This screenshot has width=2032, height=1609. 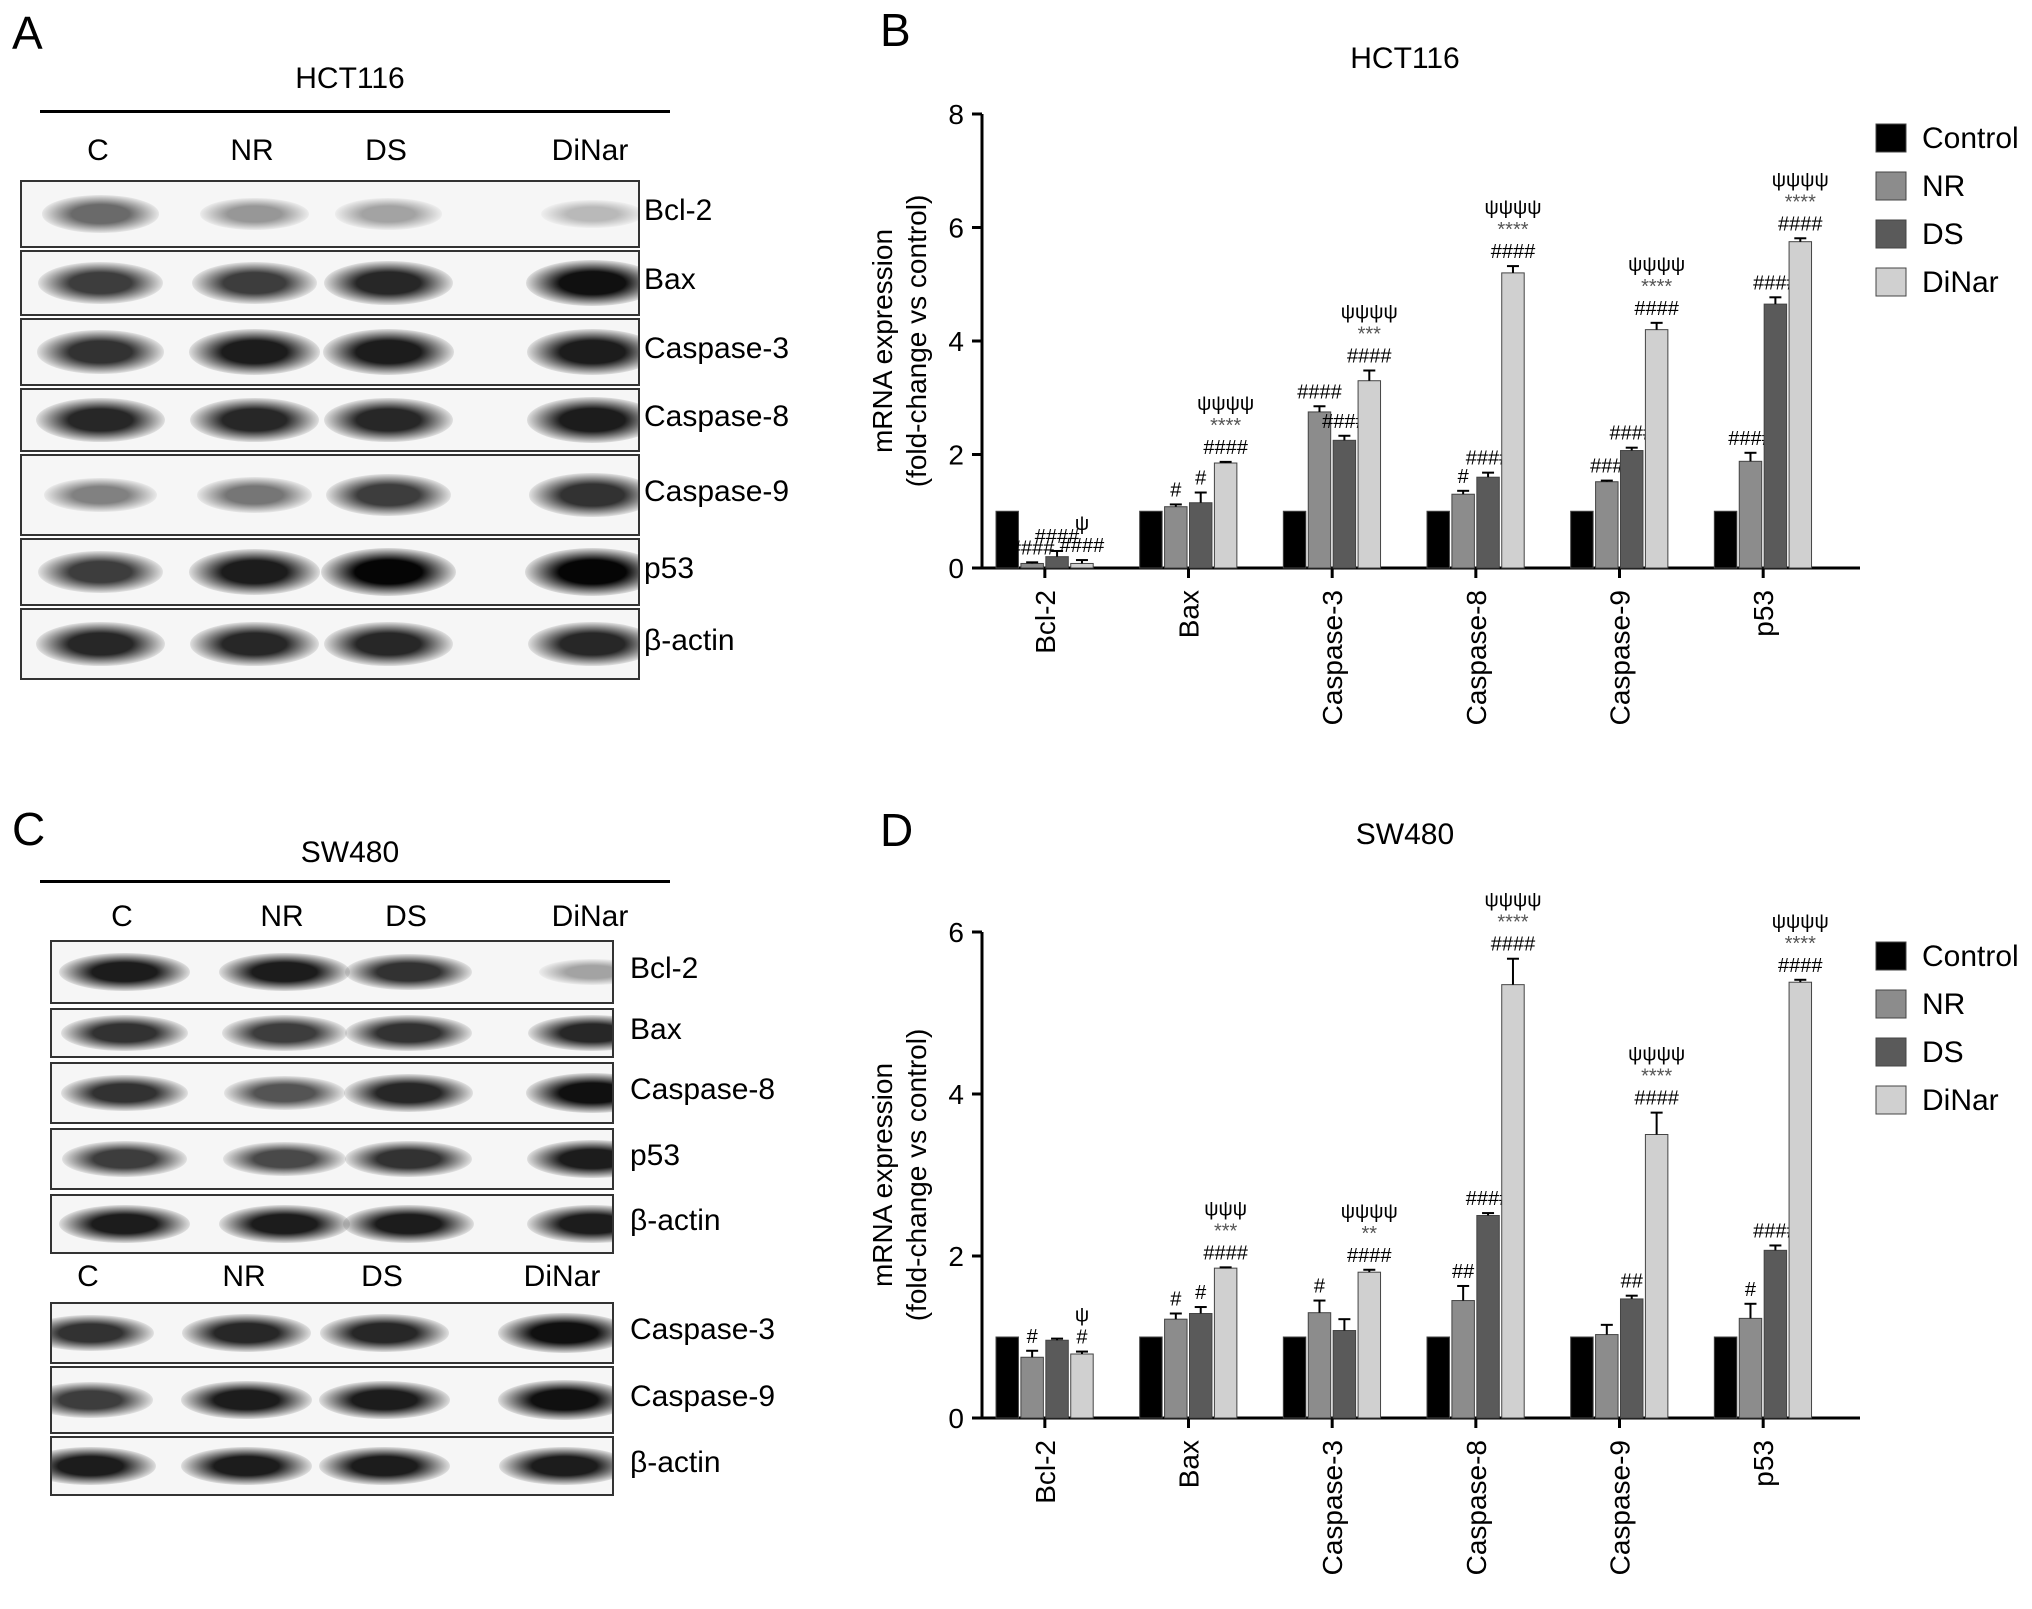 What do you see at coordinates (1405, 834) in the screenshot?
I see `chart-title: SW480` at bounding box center [1405, 834].